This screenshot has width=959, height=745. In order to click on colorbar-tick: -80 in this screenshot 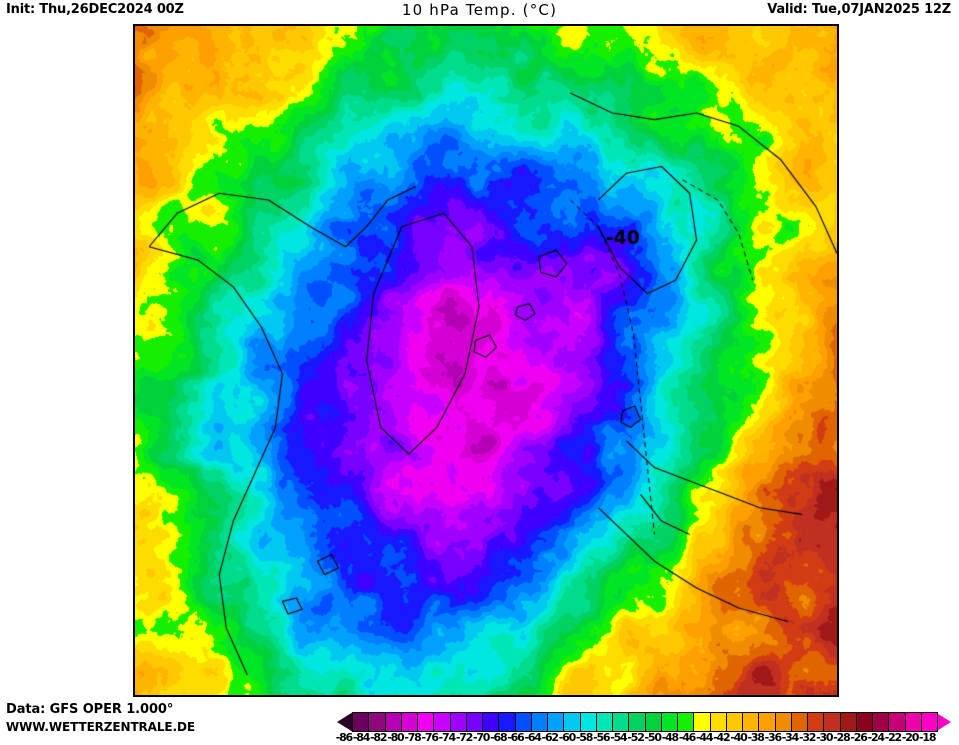, I will do `click(396, 738)`.